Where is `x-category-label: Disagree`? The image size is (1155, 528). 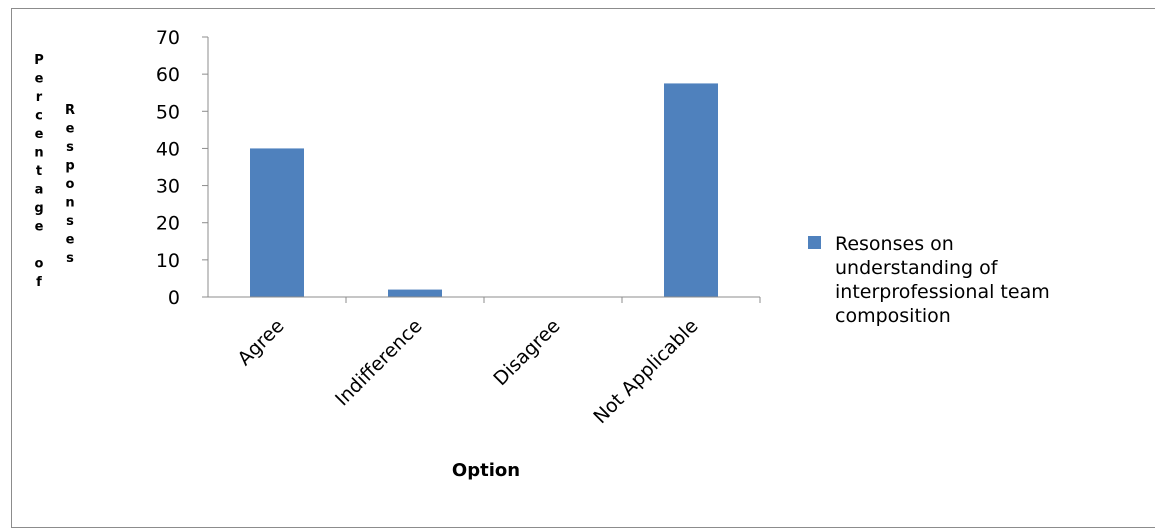
x-category-label: Disagree is located at coordinates (526, 352).